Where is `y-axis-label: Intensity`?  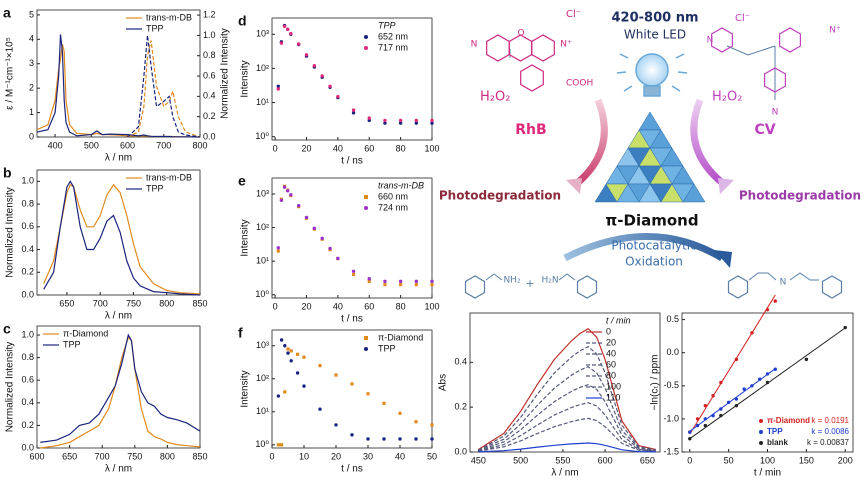 y-axis-label: Intensity is located at coordinates (245, 237).